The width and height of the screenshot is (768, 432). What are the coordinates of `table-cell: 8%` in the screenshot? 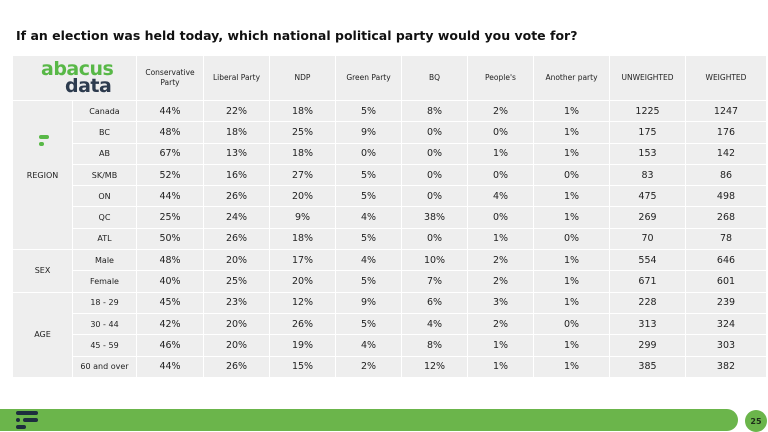 It's located at (434, 345).